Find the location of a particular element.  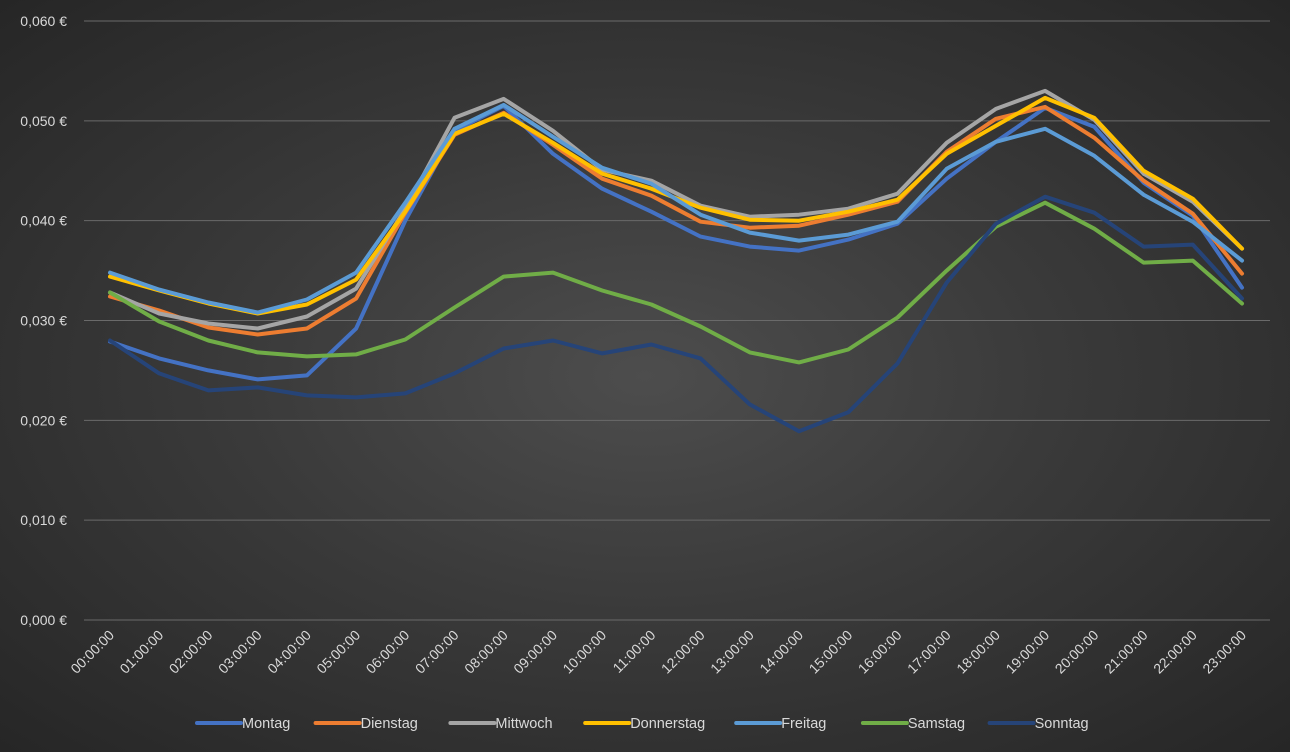

y-tick-label: 0,000 € is located at coordinates (43, 620).